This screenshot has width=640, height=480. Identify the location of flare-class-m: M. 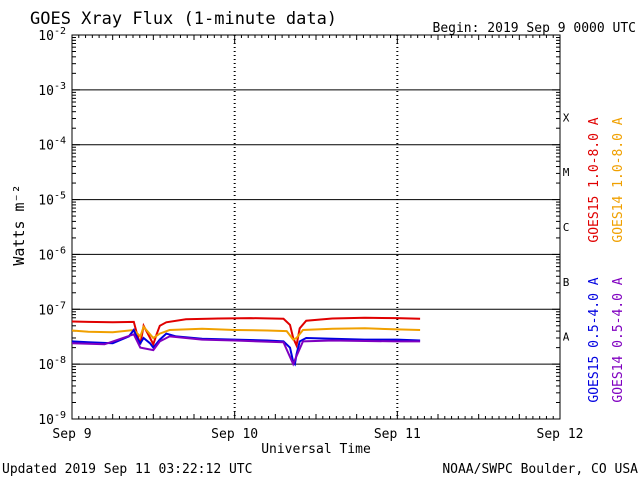
(566, 172).